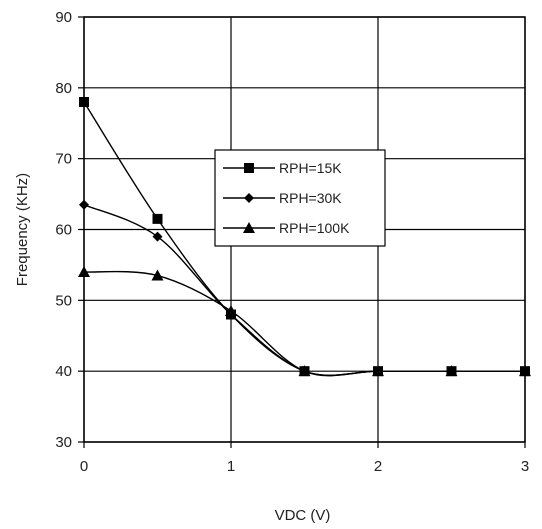  Describe the element at coordinates (310, 198) in the screenshot. I see `legend-label: RPH=30K` at that location.